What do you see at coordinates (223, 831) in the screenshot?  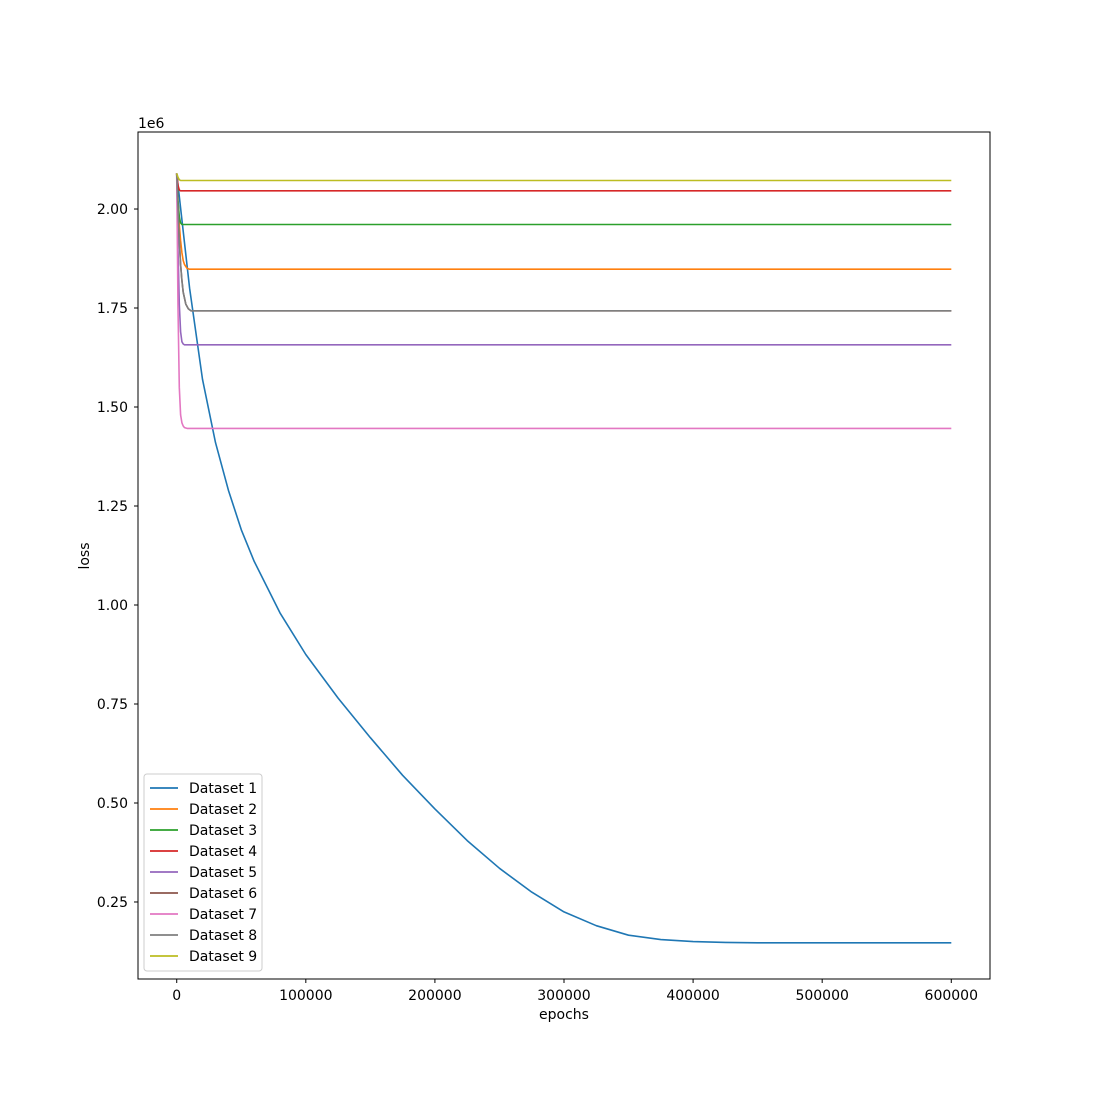 I see `legend-label-dataset-3: Dataset 3` at bounding box center [223, 831].